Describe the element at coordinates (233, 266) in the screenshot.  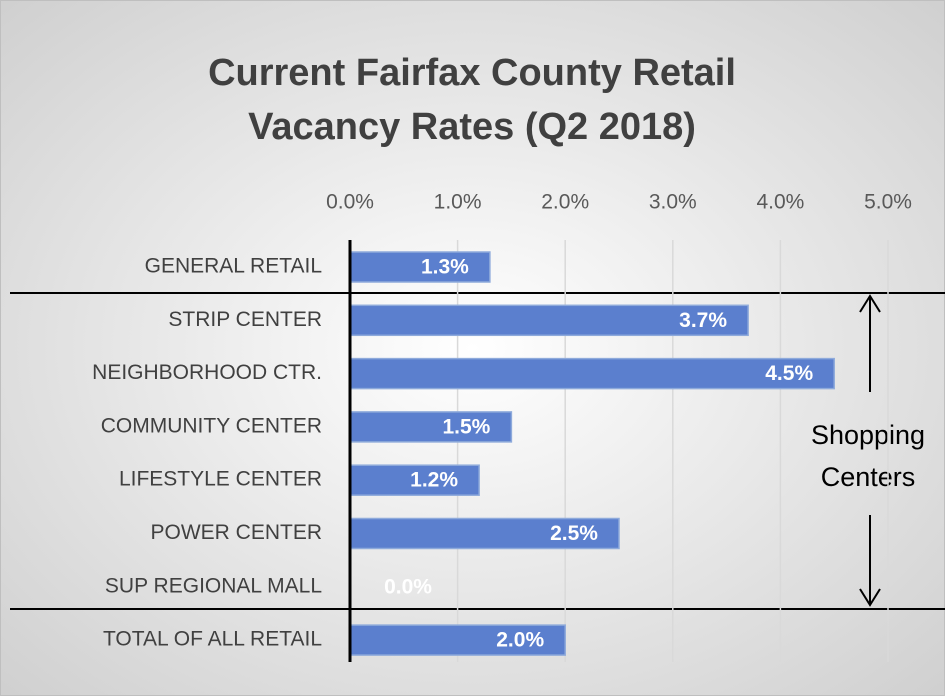
I see `y-tick-label: GENERAL RETAIL` at that location.